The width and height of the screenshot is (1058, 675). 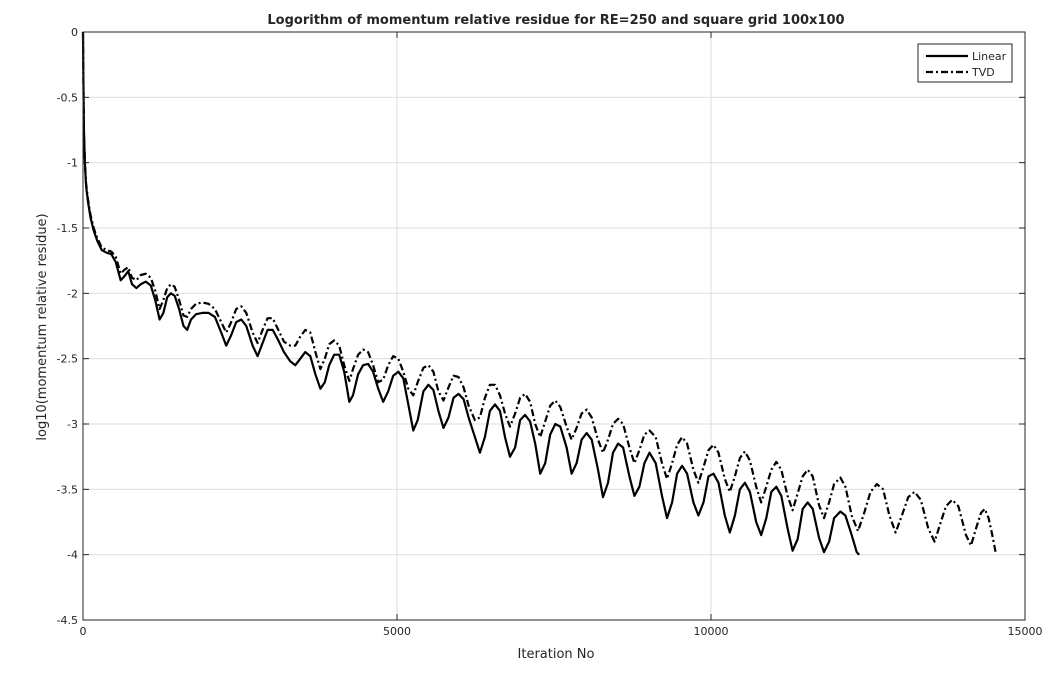 I want to click on y-tick-label: -1, so click(x=72, y=163).